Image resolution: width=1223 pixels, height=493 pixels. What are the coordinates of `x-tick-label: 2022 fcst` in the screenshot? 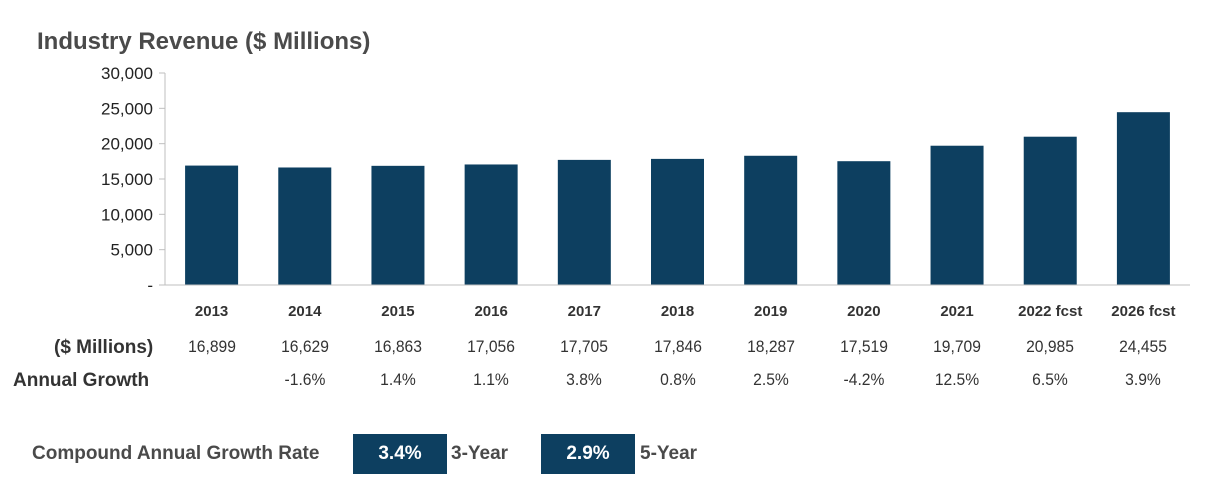 It's located at (1050, 311).